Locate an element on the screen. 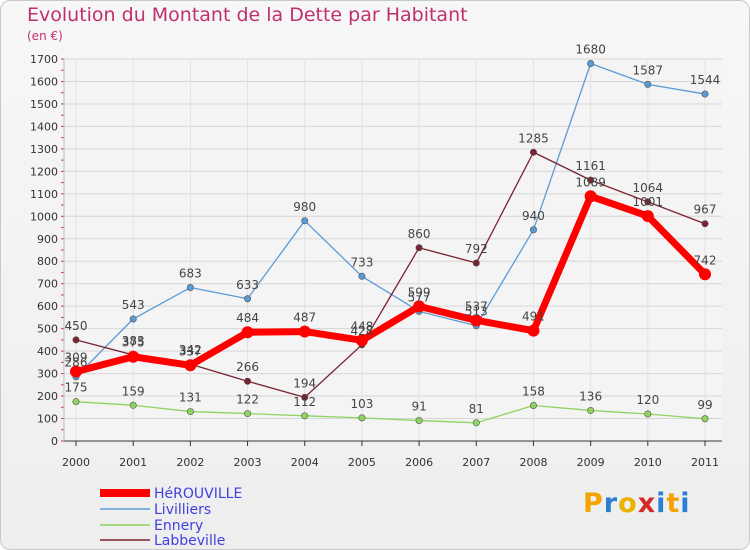  data-label: 733 is located at coordinates (361, 262).